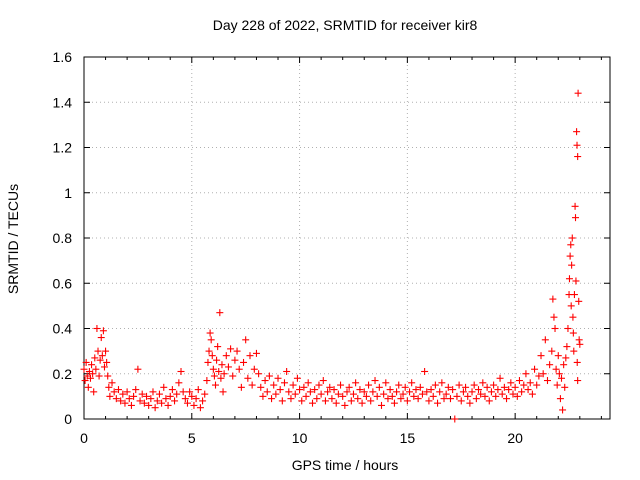 The height and width of the screenshot is (480, 640). I want to click on x-tick-label: 20, so click(515, 438).